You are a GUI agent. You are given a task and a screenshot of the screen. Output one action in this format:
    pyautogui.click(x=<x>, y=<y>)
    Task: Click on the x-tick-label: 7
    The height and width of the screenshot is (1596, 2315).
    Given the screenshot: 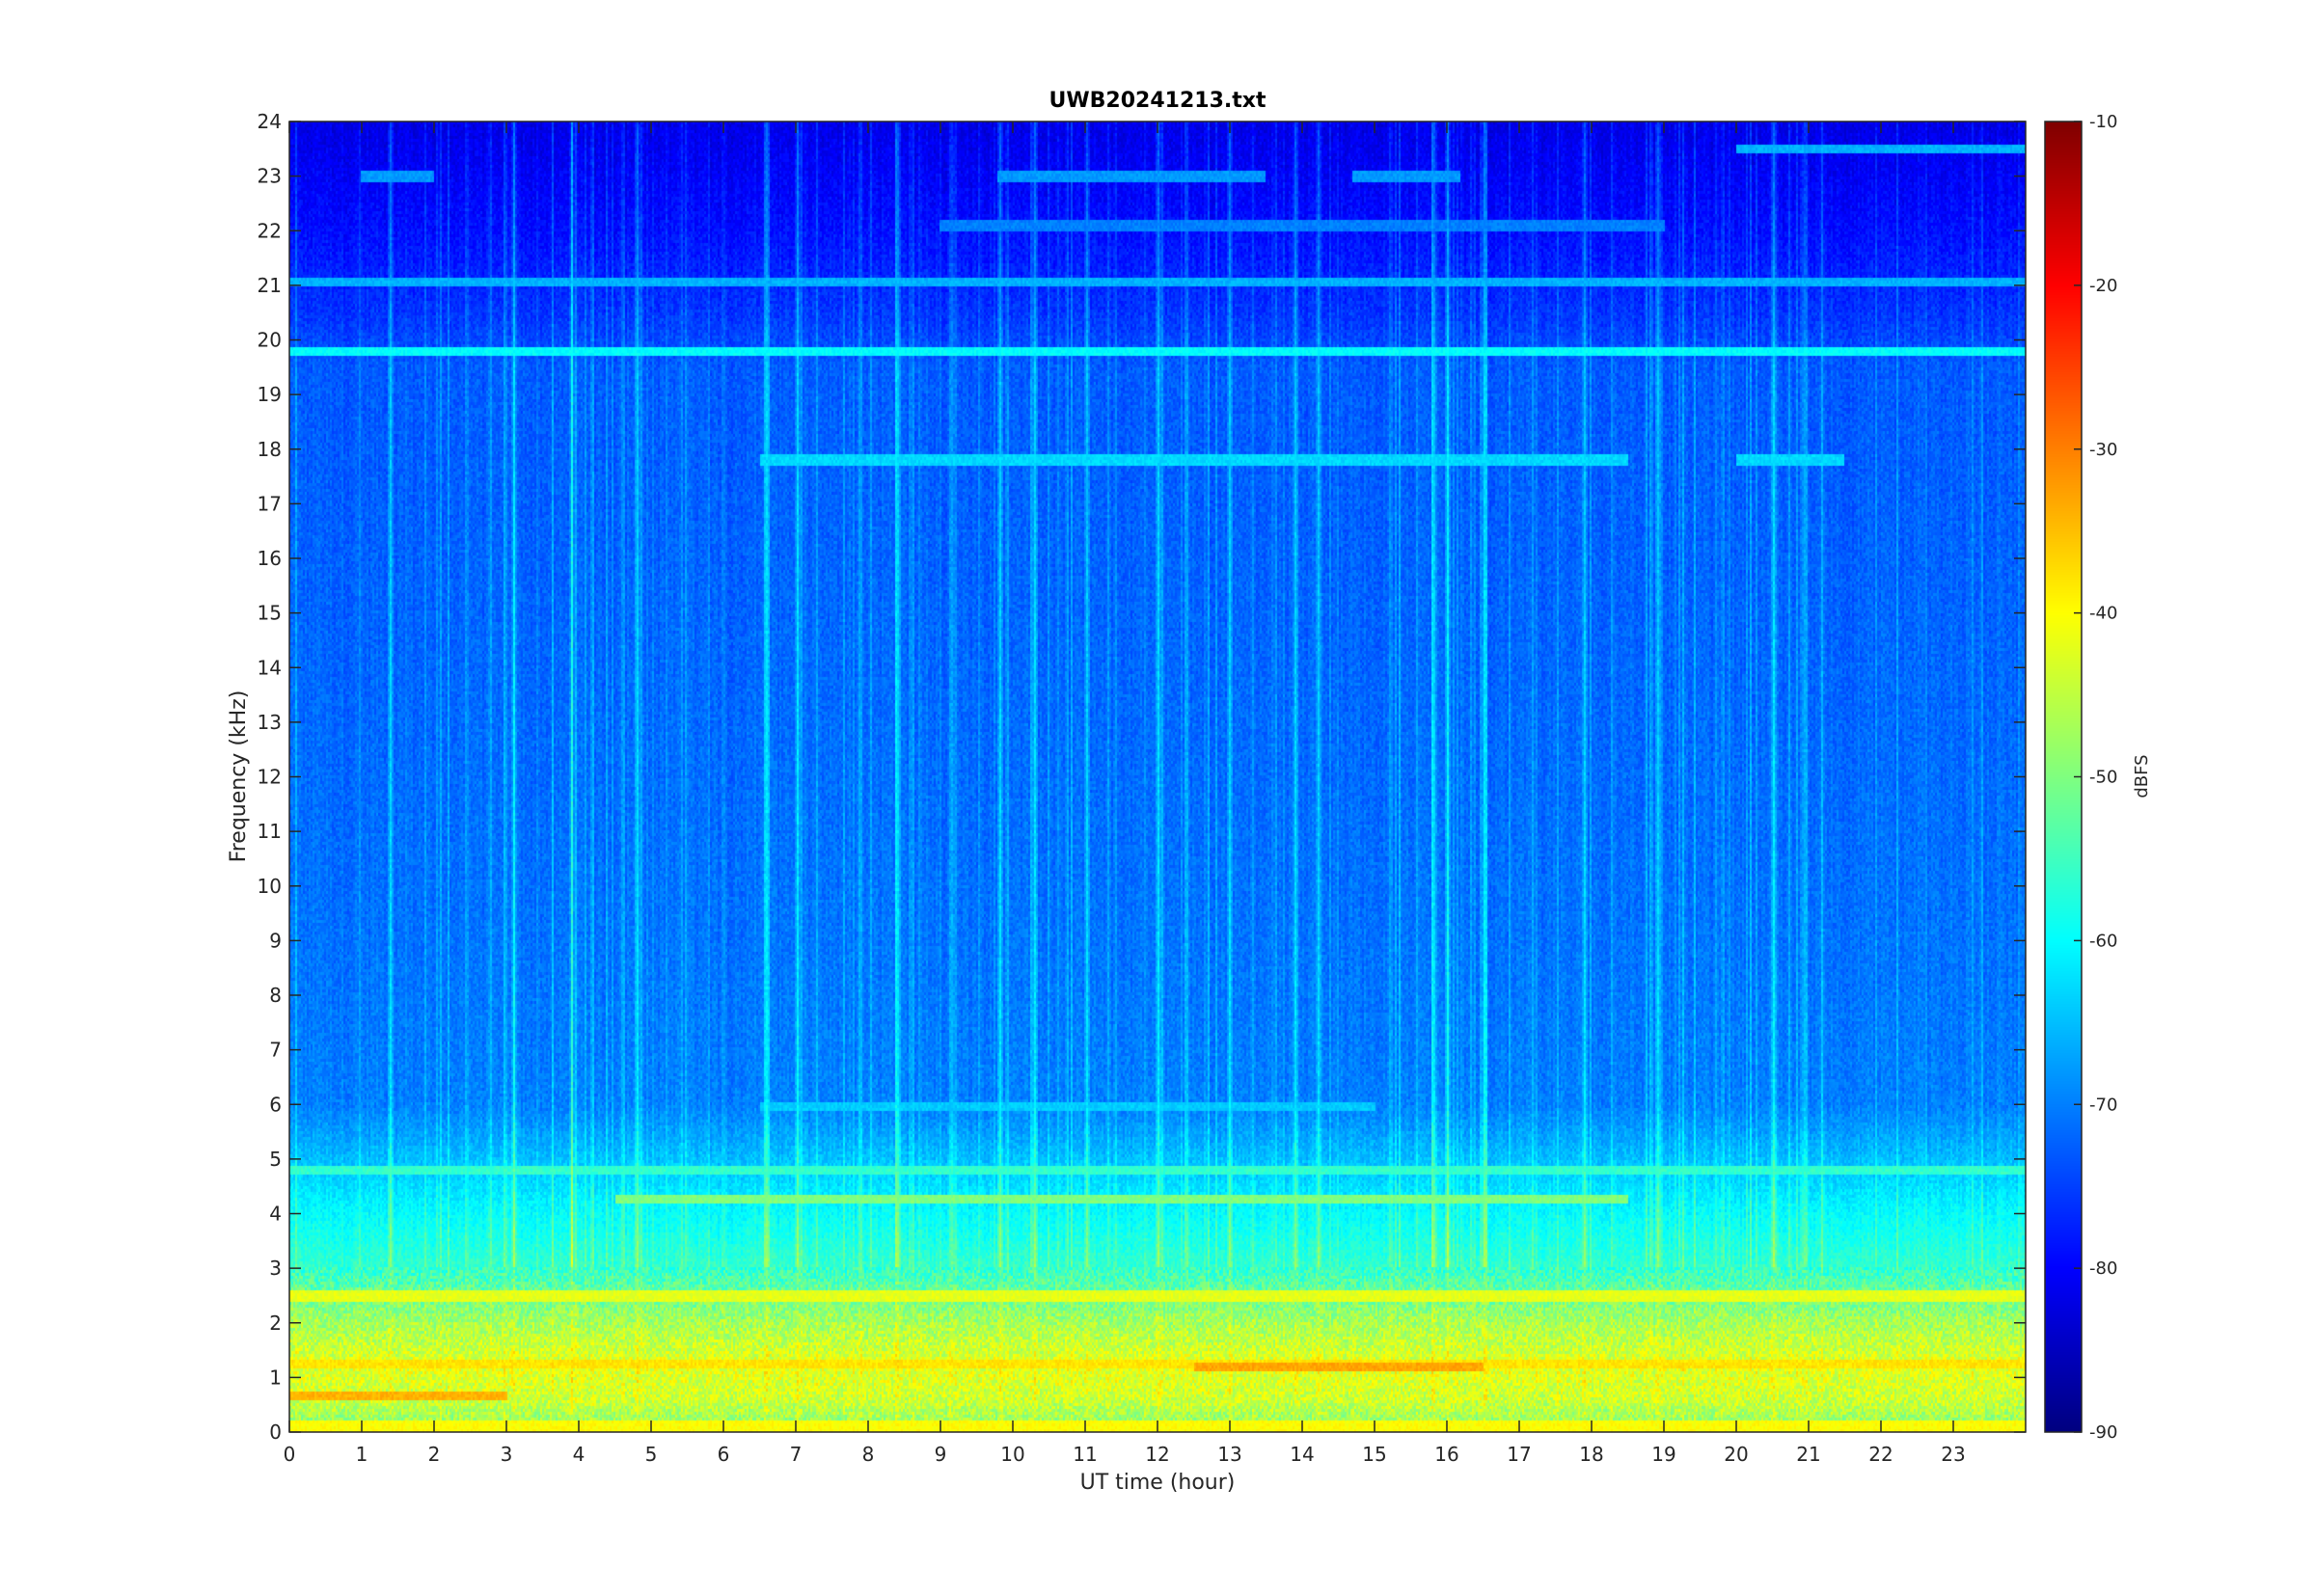 What is the action you would take?
    pyautogui.click(x=797, y=1455)
    